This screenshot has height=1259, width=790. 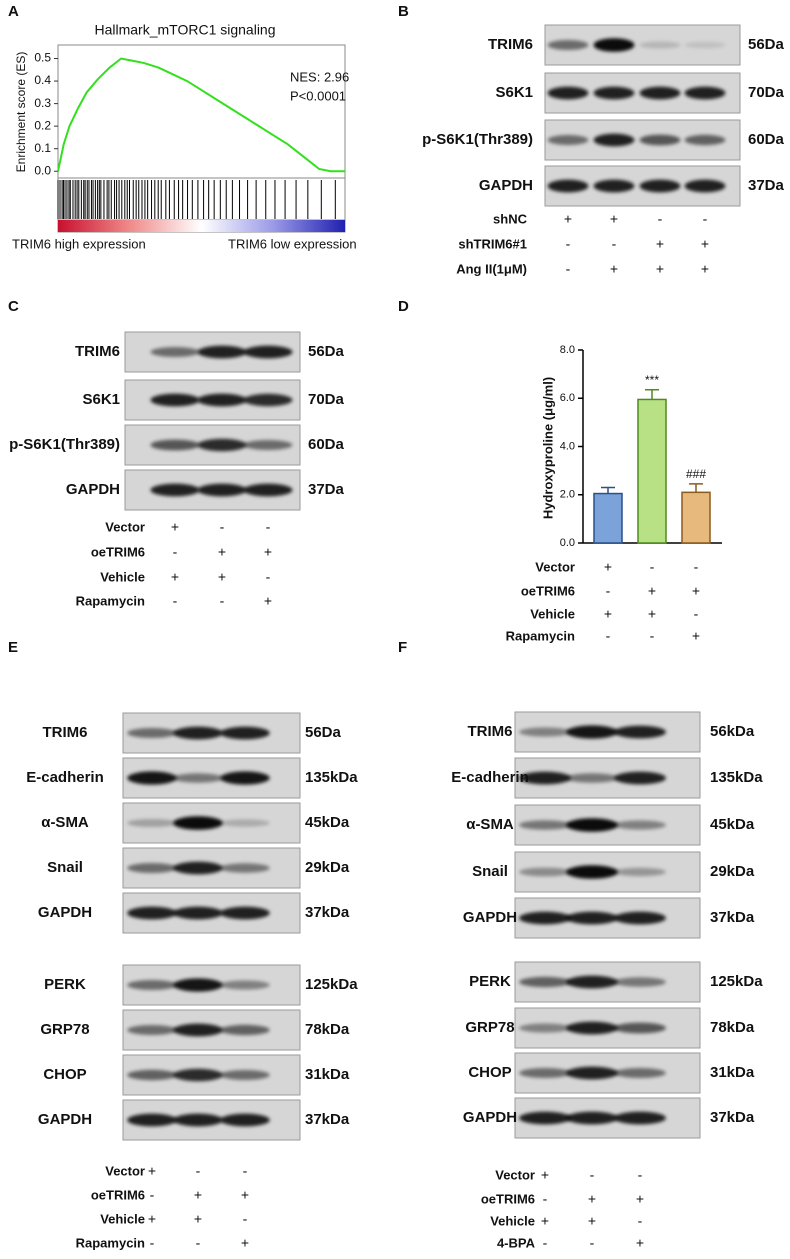 I want to click on condition-label: Rapamycin, so click(x=540, y=635).